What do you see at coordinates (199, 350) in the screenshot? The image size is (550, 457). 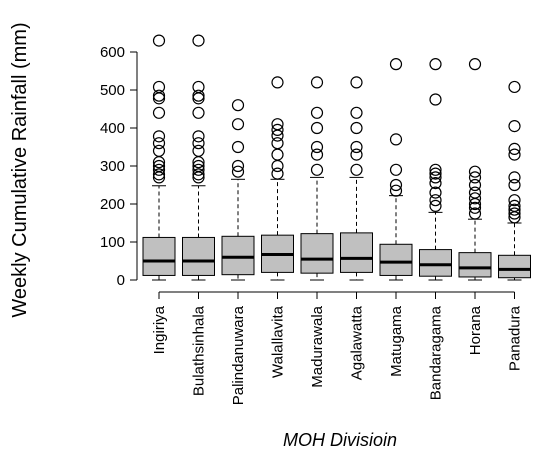 I see `x-tick-label-1: Bulathsinhala` at bounding box center [199, 350].